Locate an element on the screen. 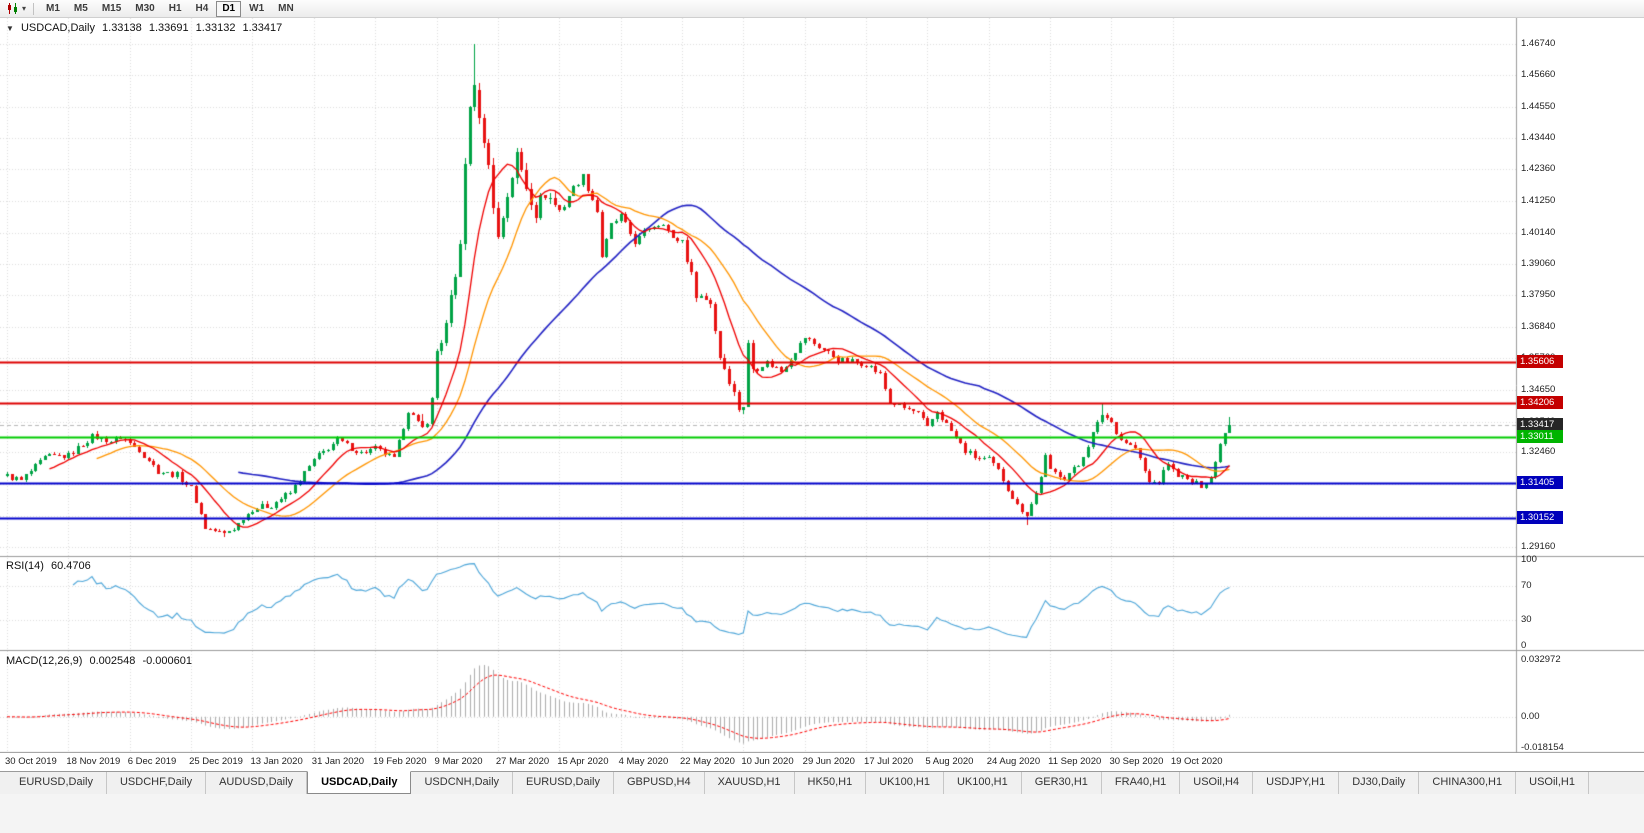 The width and height of the screenshot is (1644, 833). date-axis-label: 19 Feb 2020 is located at coordinates (400, 761).